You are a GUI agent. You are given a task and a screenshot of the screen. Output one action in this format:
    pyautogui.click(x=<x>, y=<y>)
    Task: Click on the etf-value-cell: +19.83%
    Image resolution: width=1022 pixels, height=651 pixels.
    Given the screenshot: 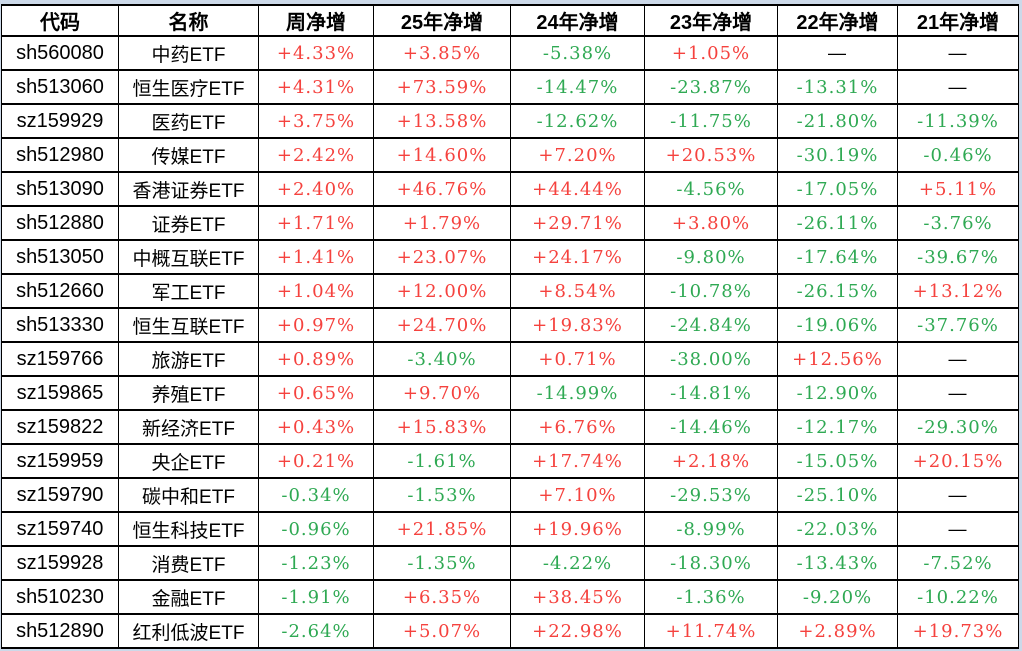 What is the action you would take?
    pyautogui.click(x=577, y=325)
    